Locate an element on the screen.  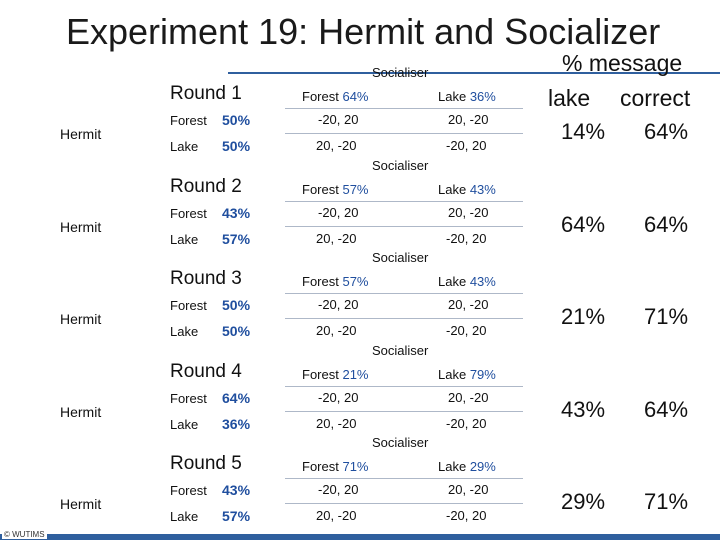
socialiser-lake: Lake 79% is located at coordinates (467, 374).